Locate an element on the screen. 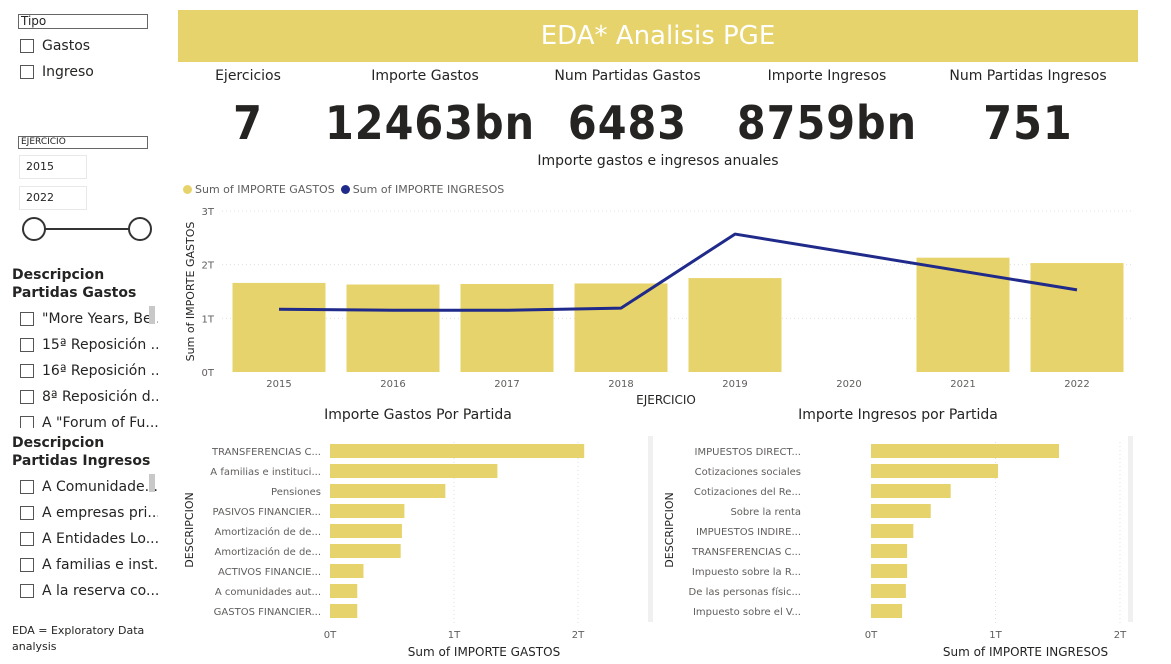 The height and width of the screenshot is (664, 1171). partidas-ingresos-scrollbar is located at coordinates (152, 483).